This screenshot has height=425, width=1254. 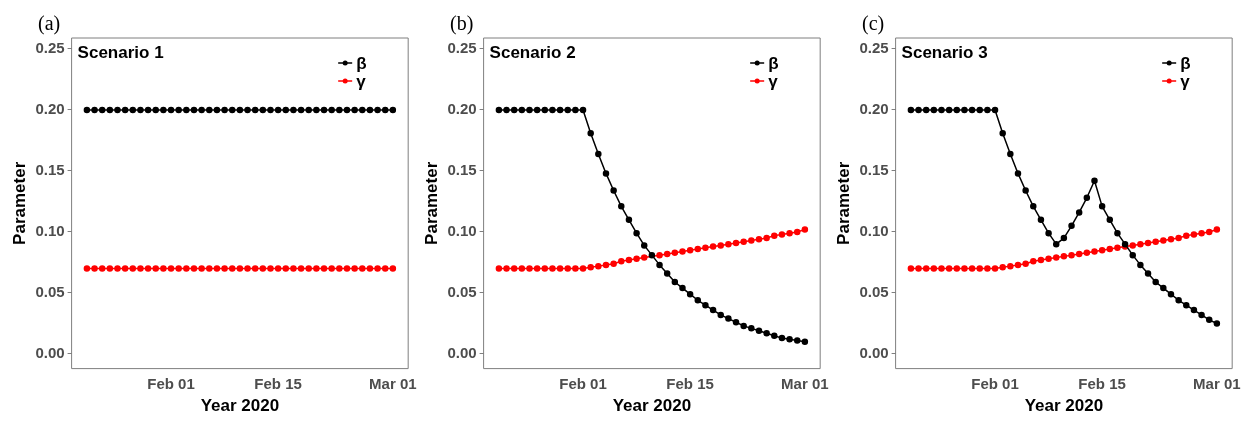 I want to click on chart-title: Scenario 2, so click(x=532, y=52).